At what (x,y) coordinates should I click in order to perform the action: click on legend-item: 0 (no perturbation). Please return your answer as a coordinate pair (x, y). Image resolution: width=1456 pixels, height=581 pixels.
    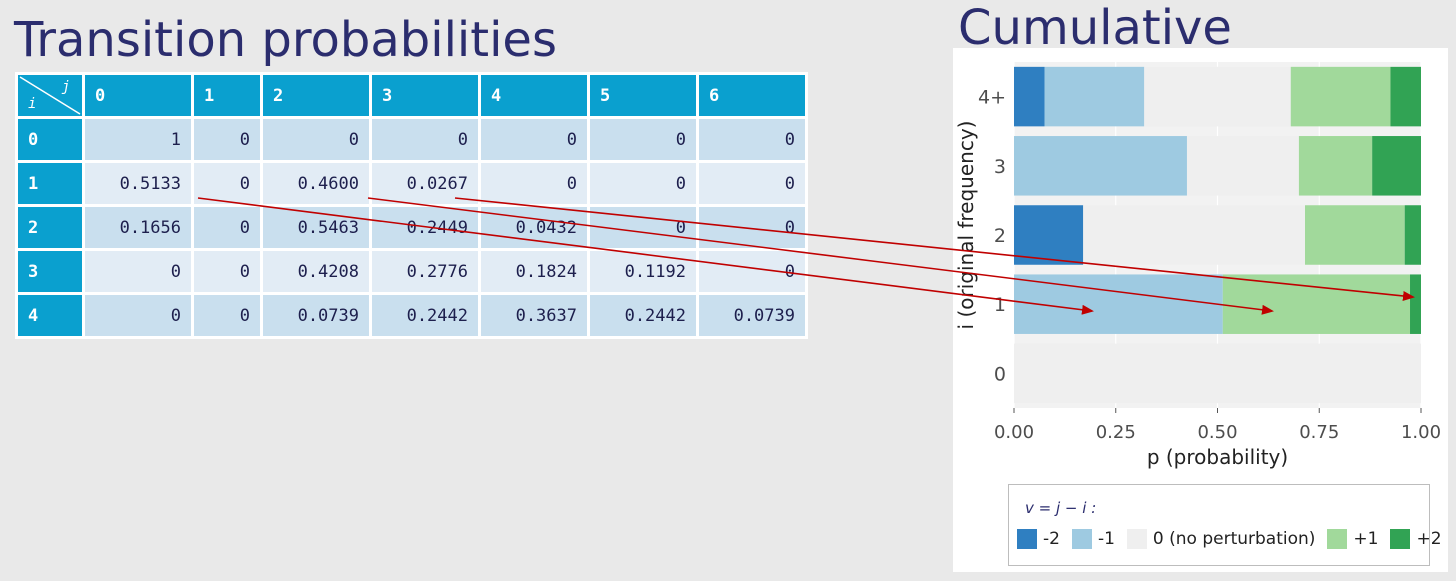
    Looking at the image, I should click on (1221, 539).